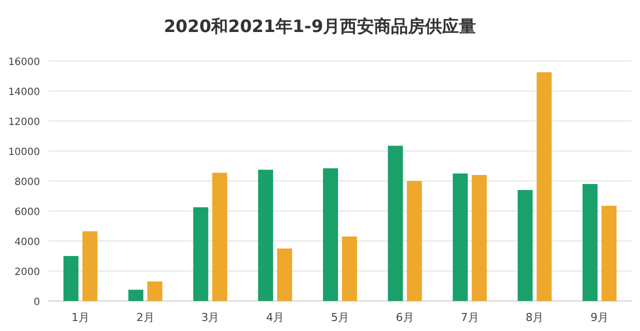 The image size is (640, 331). What do you see at coordinates (405, 317) in the screenshot?
I see `x-tick-label: 6月` at bounding box center [405, 317].